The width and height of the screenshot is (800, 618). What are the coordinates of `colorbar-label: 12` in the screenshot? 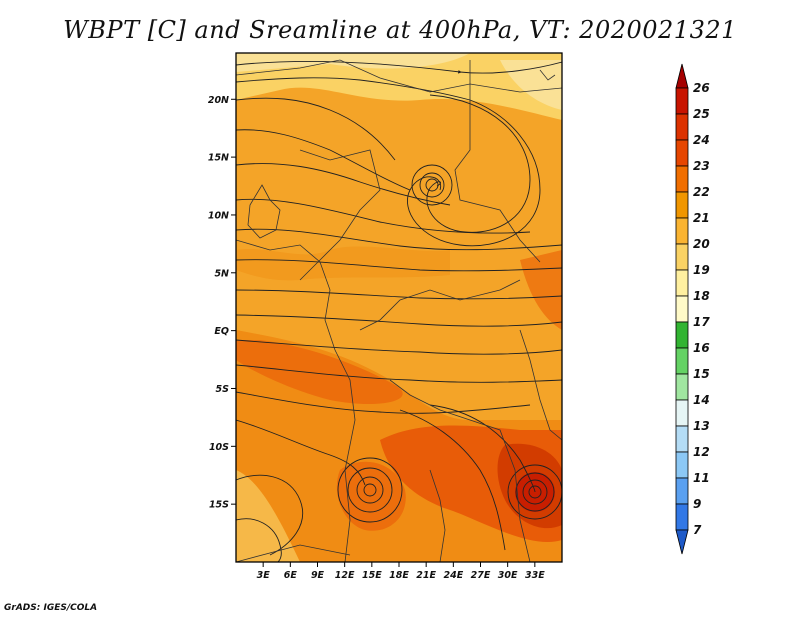 It's located at (701, 452).